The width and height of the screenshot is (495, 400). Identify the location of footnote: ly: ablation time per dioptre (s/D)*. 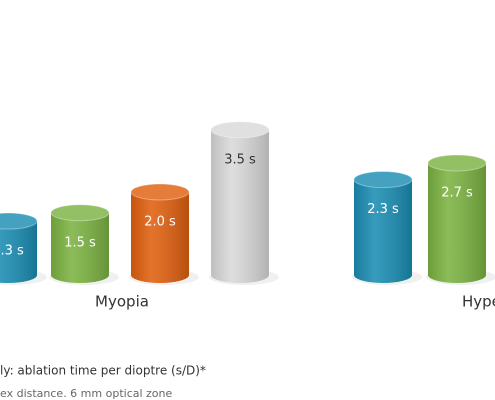
(103, 371).